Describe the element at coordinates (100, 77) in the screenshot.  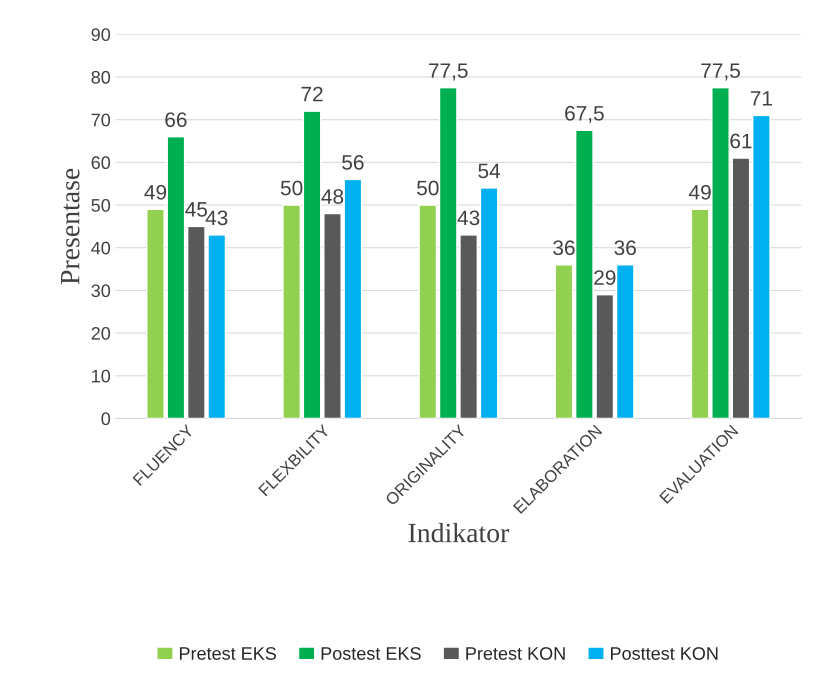
I see `y-tick-label: 80` at that location.